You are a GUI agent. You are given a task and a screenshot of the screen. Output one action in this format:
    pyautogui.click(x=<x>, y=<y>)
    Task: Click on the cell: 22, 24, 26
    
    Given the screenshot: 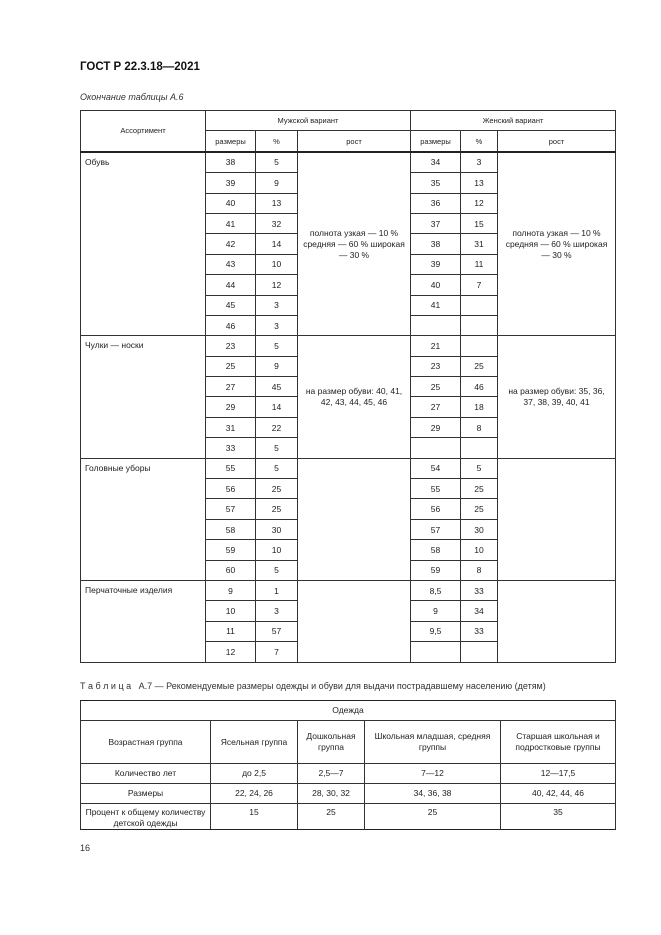 What is the action you would take?
    pyautogui.click(x=254, y=793)
    